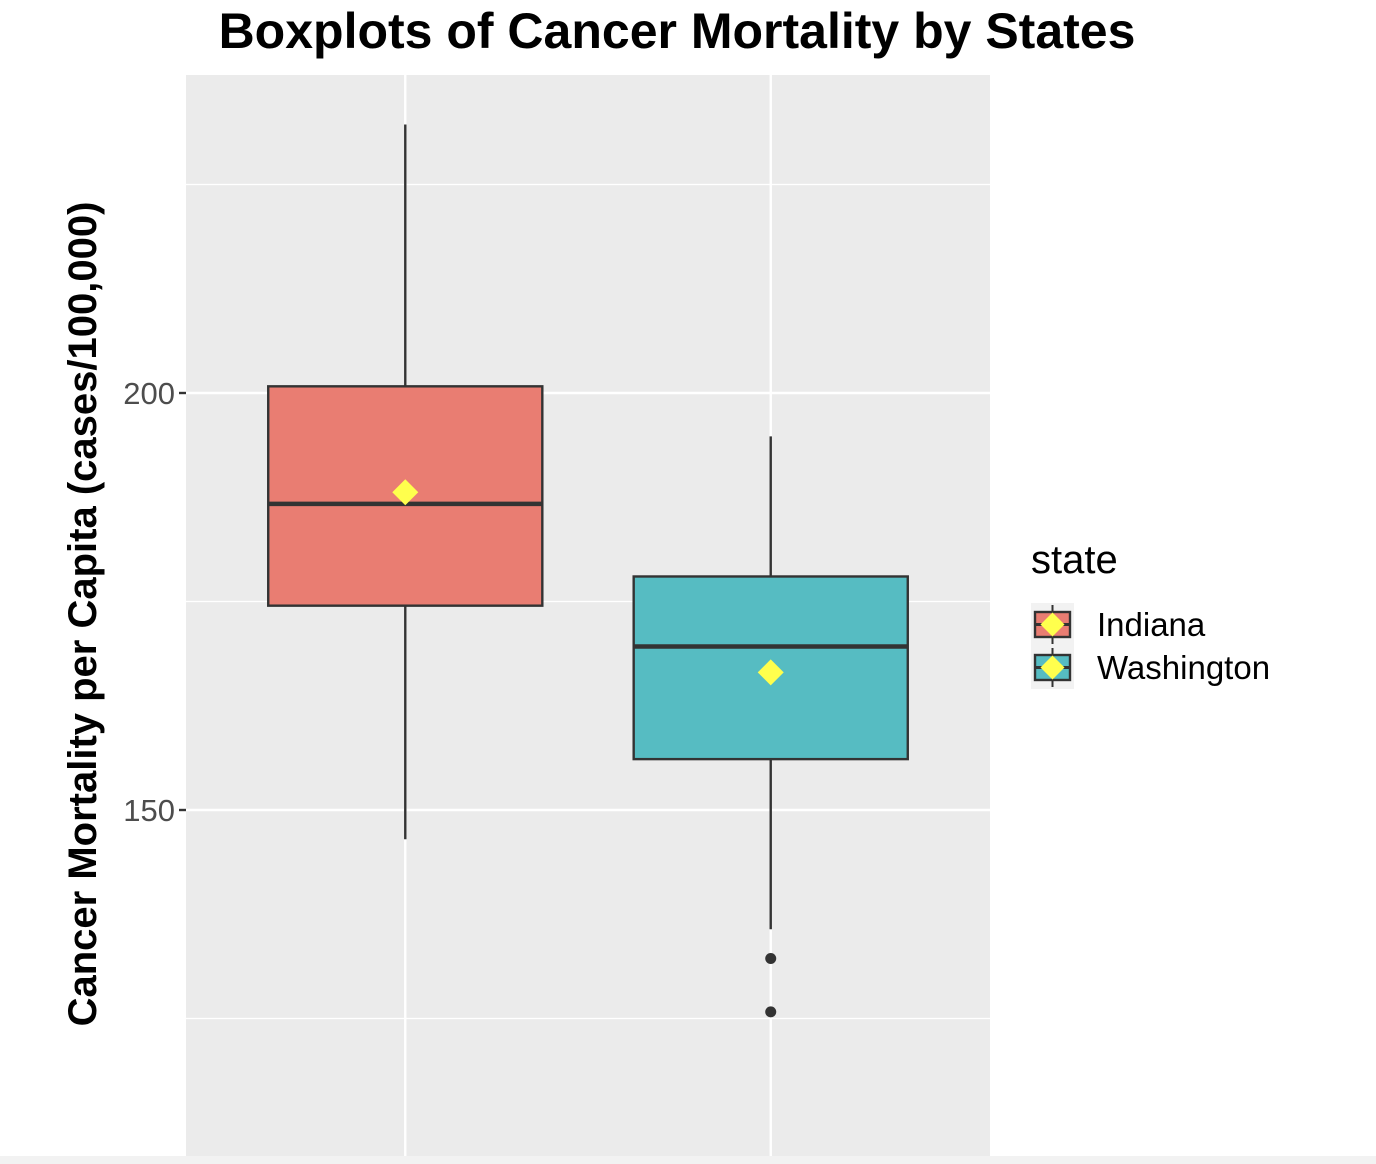 The width and height of the screenshot is (1376, 1164). I want to click on legend-title: state, so click(1074, 560).